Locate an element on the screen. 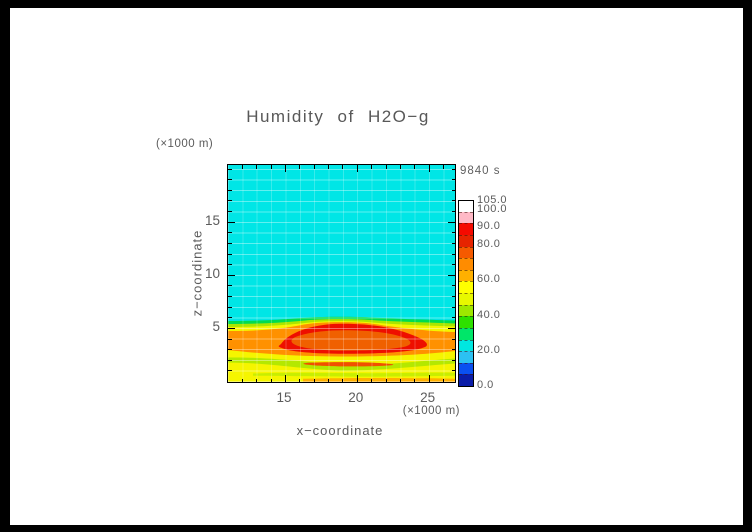 Image resolution: width=752 pixels, height=532 pixels. colorbar-tick-label: 40.0 is located at coordinates (489, 314).